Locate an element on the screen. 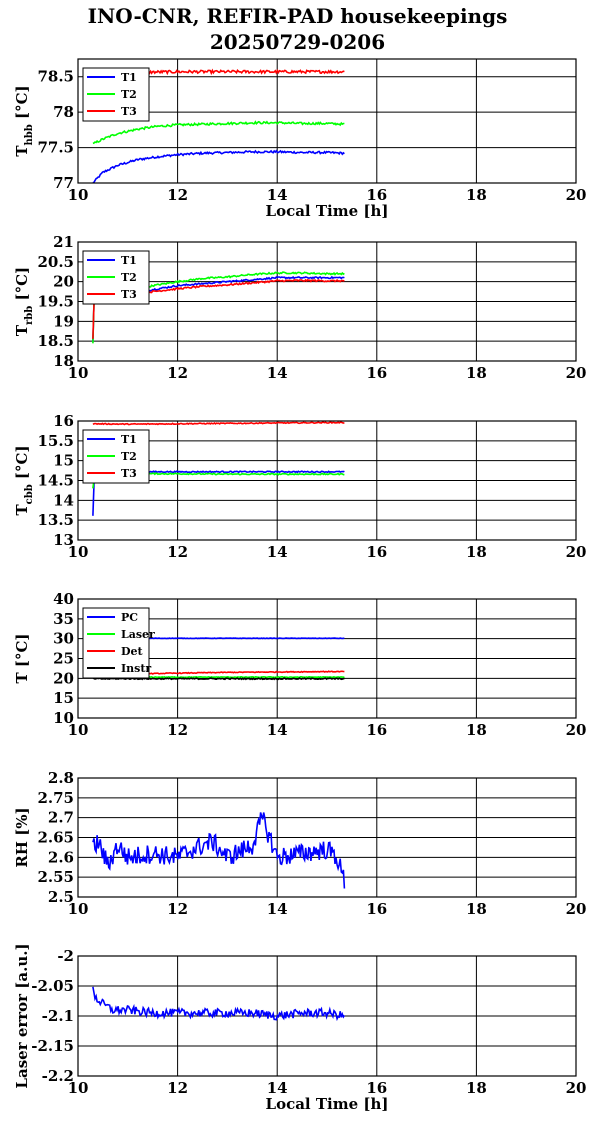 This screenshot has height=1134, width=595. y-tick-label: 18 is located at coordinates (63, 361).